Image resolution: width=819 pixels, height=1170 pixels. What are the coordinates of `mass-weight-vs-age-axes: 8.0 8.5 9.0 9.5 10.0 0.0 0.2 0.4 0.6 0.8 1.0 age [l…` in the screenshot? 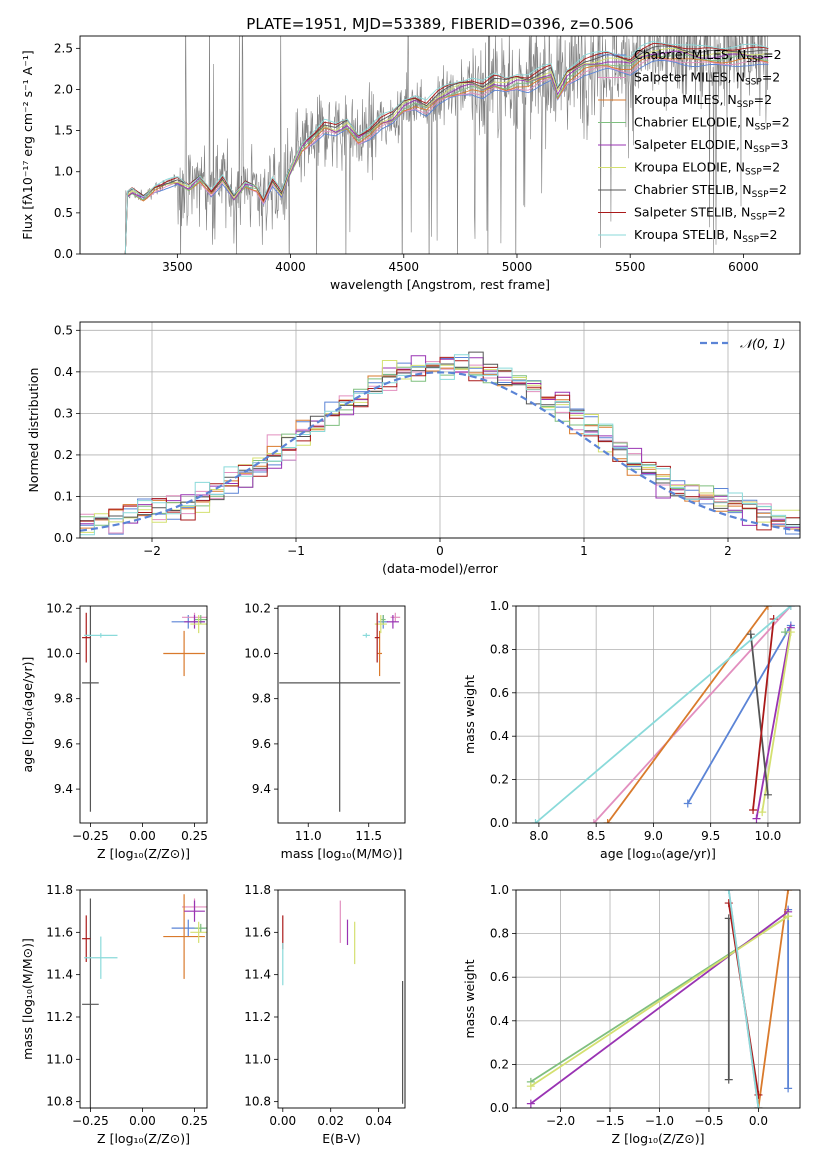 It's located at (631, 730).